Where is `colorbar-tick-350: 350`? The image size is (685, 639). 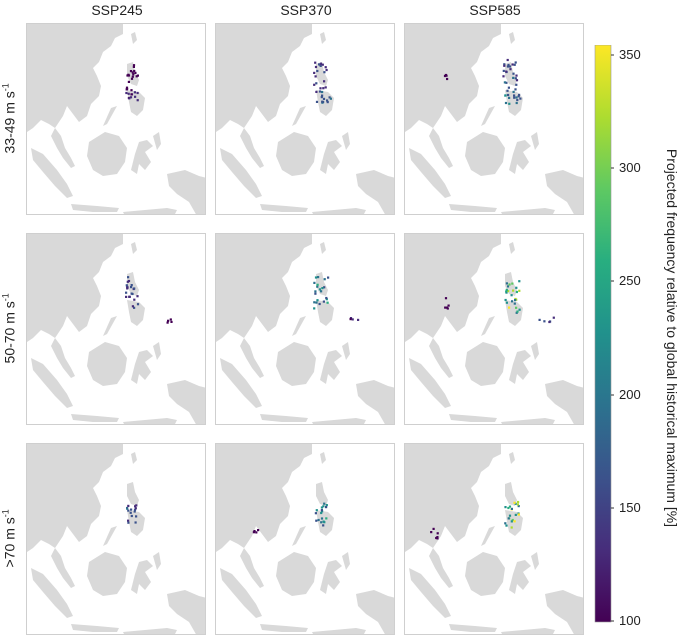
colorbar-tick-350: 350 is located at coordinates (630, 54).